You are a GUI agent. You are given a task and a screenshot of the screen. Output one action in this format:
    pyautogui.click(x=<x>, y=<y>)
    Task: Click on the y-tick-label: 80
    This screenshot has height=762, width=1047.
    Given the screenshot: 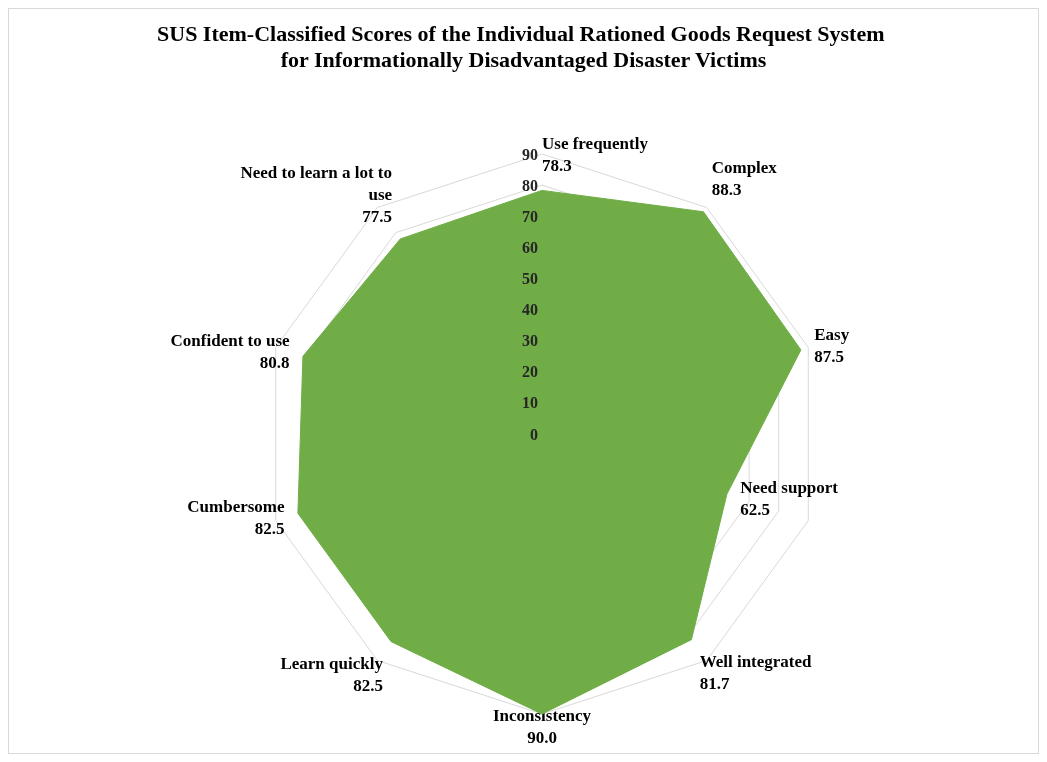 What is the action you would take?
    pyautogui.click(x=530, y=185)
    